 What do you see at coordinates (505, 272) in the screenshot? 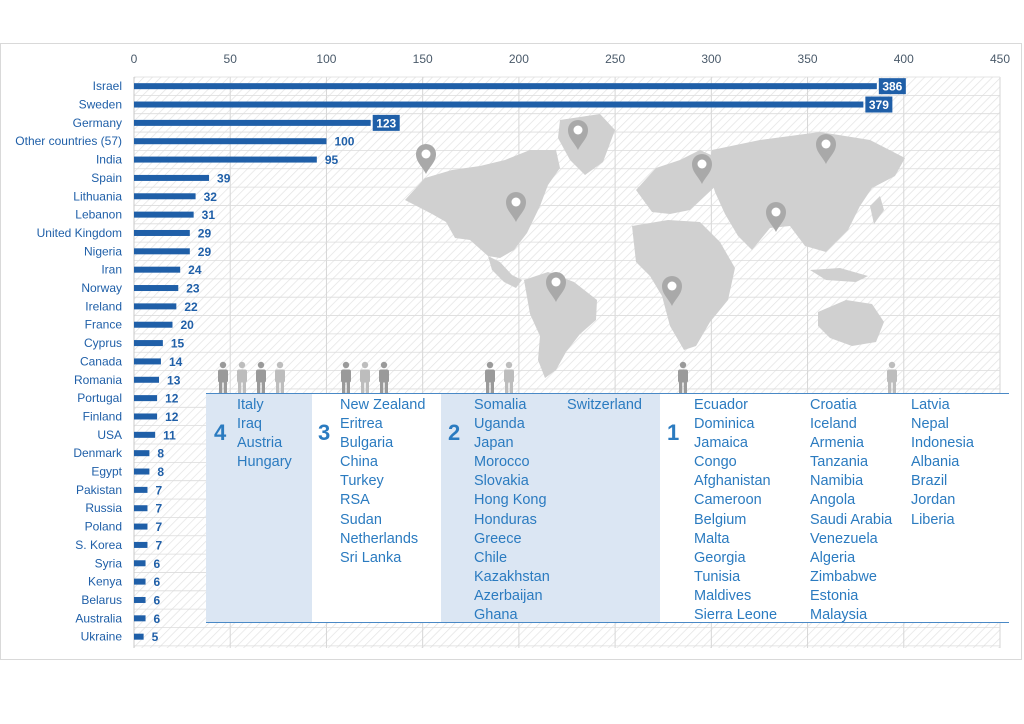
I see `central-america-shape` at bounding box center [505, 272].